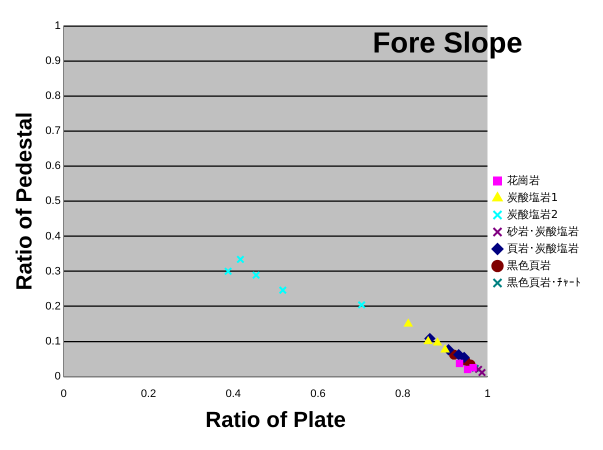  What do you see at coordinates (53, 166) in the screenshot?
I see `y-tick-label: 0.6` at bounding box center [53, 166].